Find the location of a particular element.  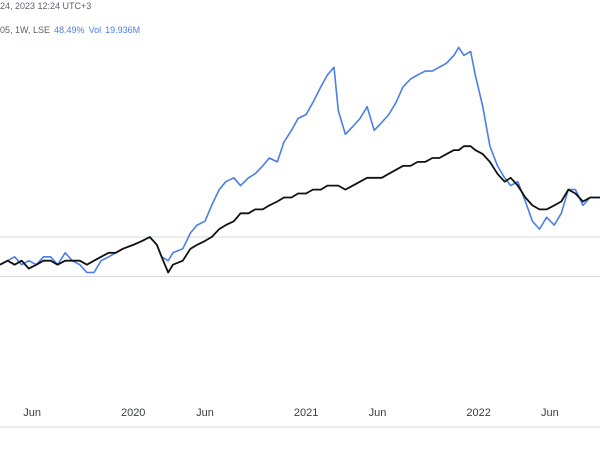

volume-value: 19.936M is located at coordinates (123, 30).